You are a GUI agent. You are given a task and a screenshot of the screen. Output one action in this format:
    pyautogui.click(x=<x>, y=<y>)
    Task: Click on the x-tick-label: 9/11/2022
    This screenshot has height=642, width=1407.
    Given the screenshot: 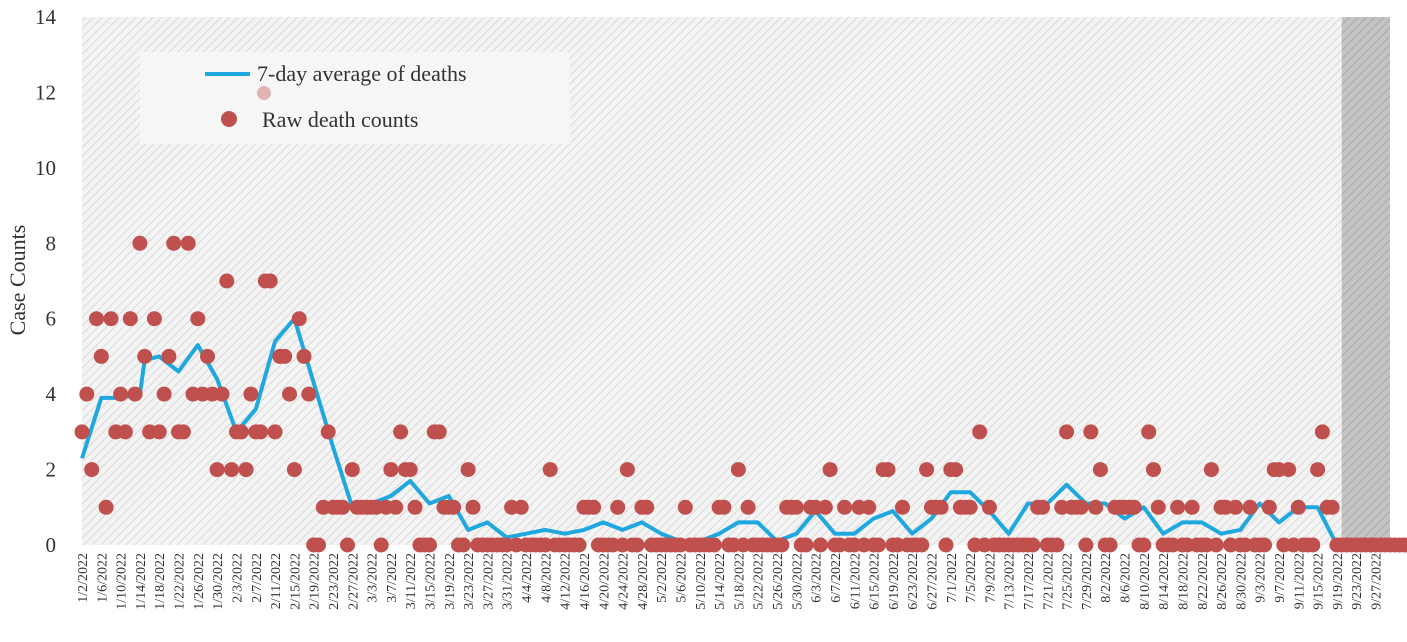 What is the action you would take?
    pyautogui.click(x=1299, y=581)
    